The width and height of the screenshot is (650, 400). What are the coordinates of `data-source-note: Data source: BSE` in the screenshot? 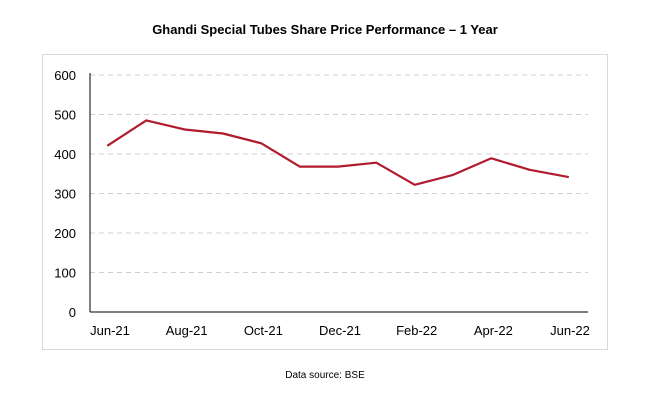 It's located at (325, 375).